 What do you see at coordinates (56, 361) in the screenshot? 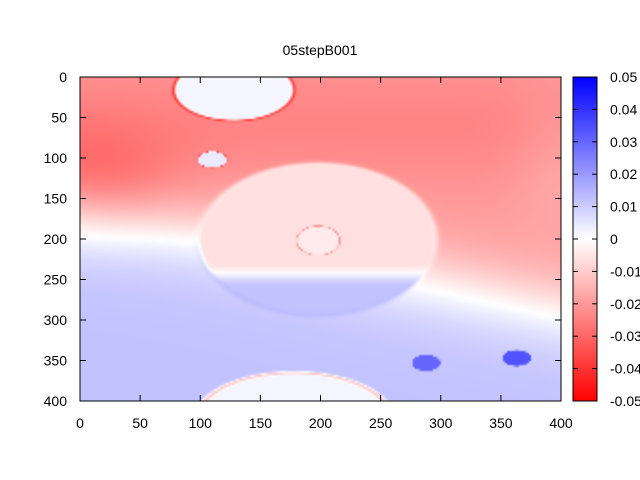
I see `y-tick-label: 350` at bounding box center [56, 361].